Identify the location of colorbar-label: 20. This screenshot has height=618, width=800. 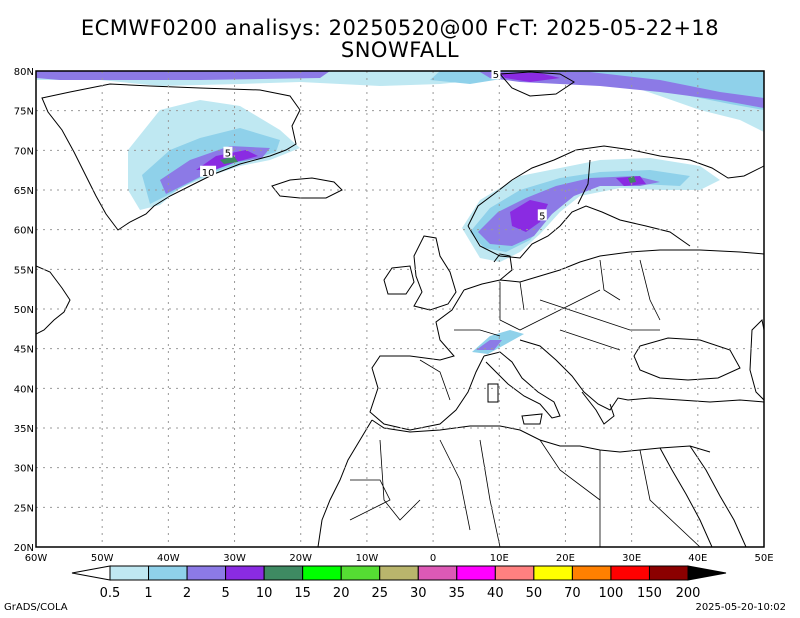
(341, 593).